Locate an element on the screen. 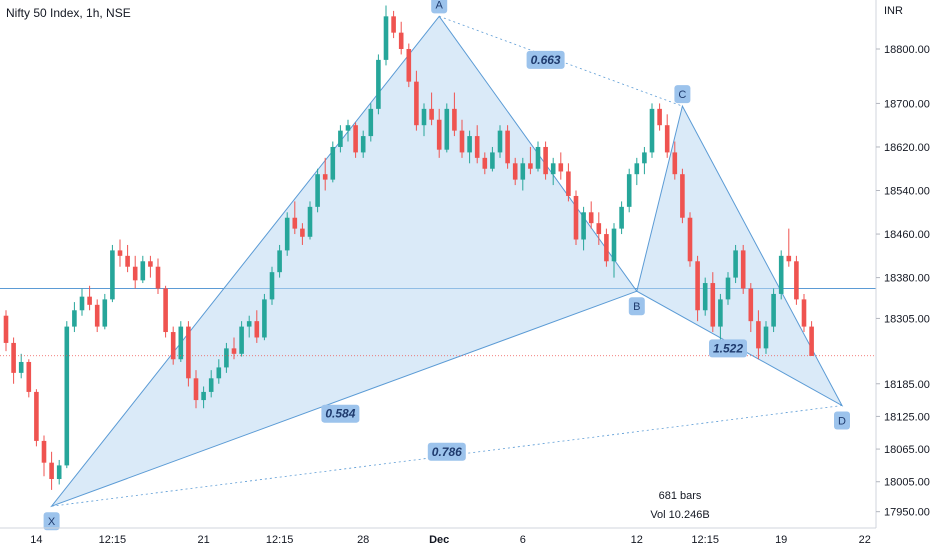 This screenshot has height=550, width=932. point-label: B is located at coordinates (636, 307).